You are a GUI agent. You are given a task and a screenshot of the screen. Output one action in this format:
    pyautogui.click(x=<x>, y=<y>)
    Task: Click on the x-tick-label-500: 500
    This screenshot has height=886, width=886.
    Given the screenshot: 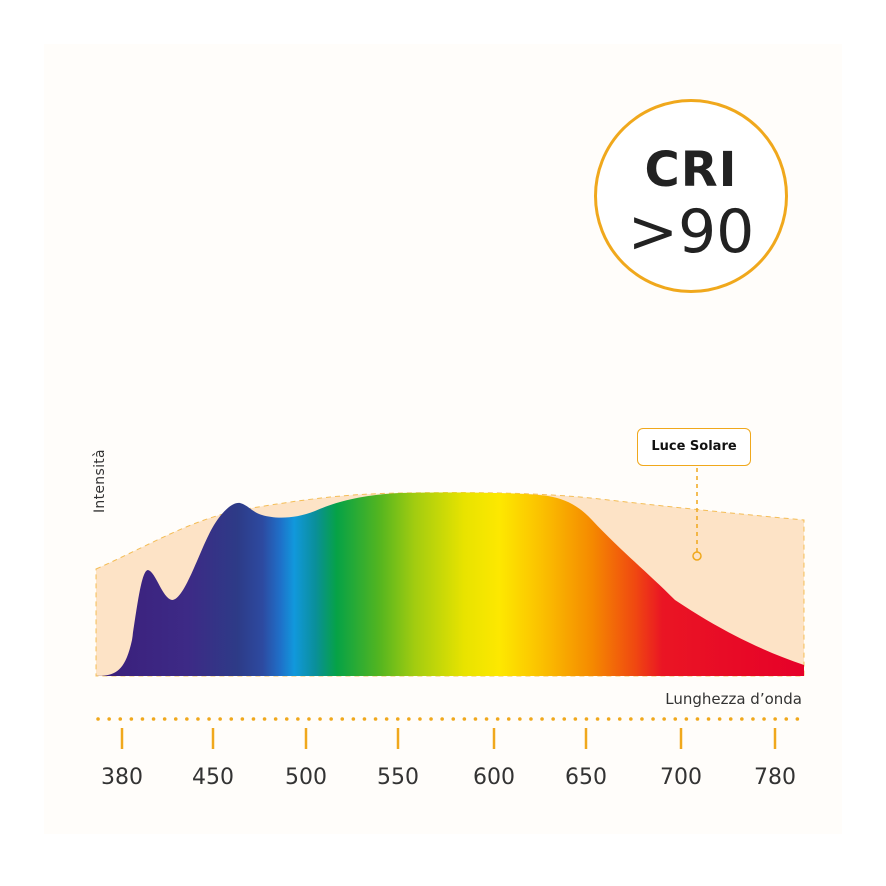 What is the action you would take?
    pyautogui.click(x=306, y=777)
    